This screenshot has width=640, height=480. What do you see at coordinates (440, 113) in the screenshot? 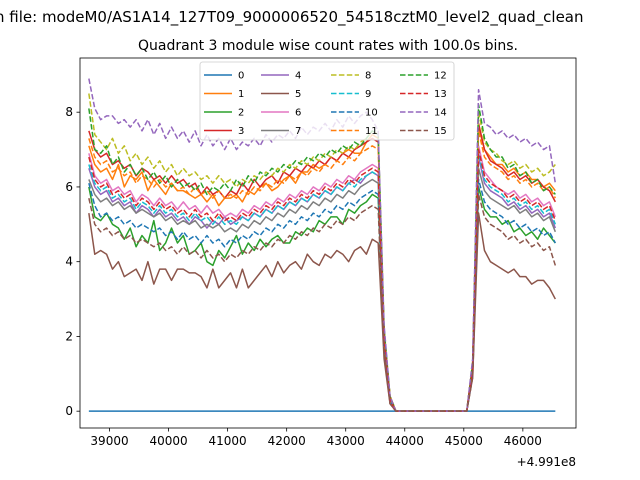
I see `legend-label-14: 14` at bounding box center [440, 113].